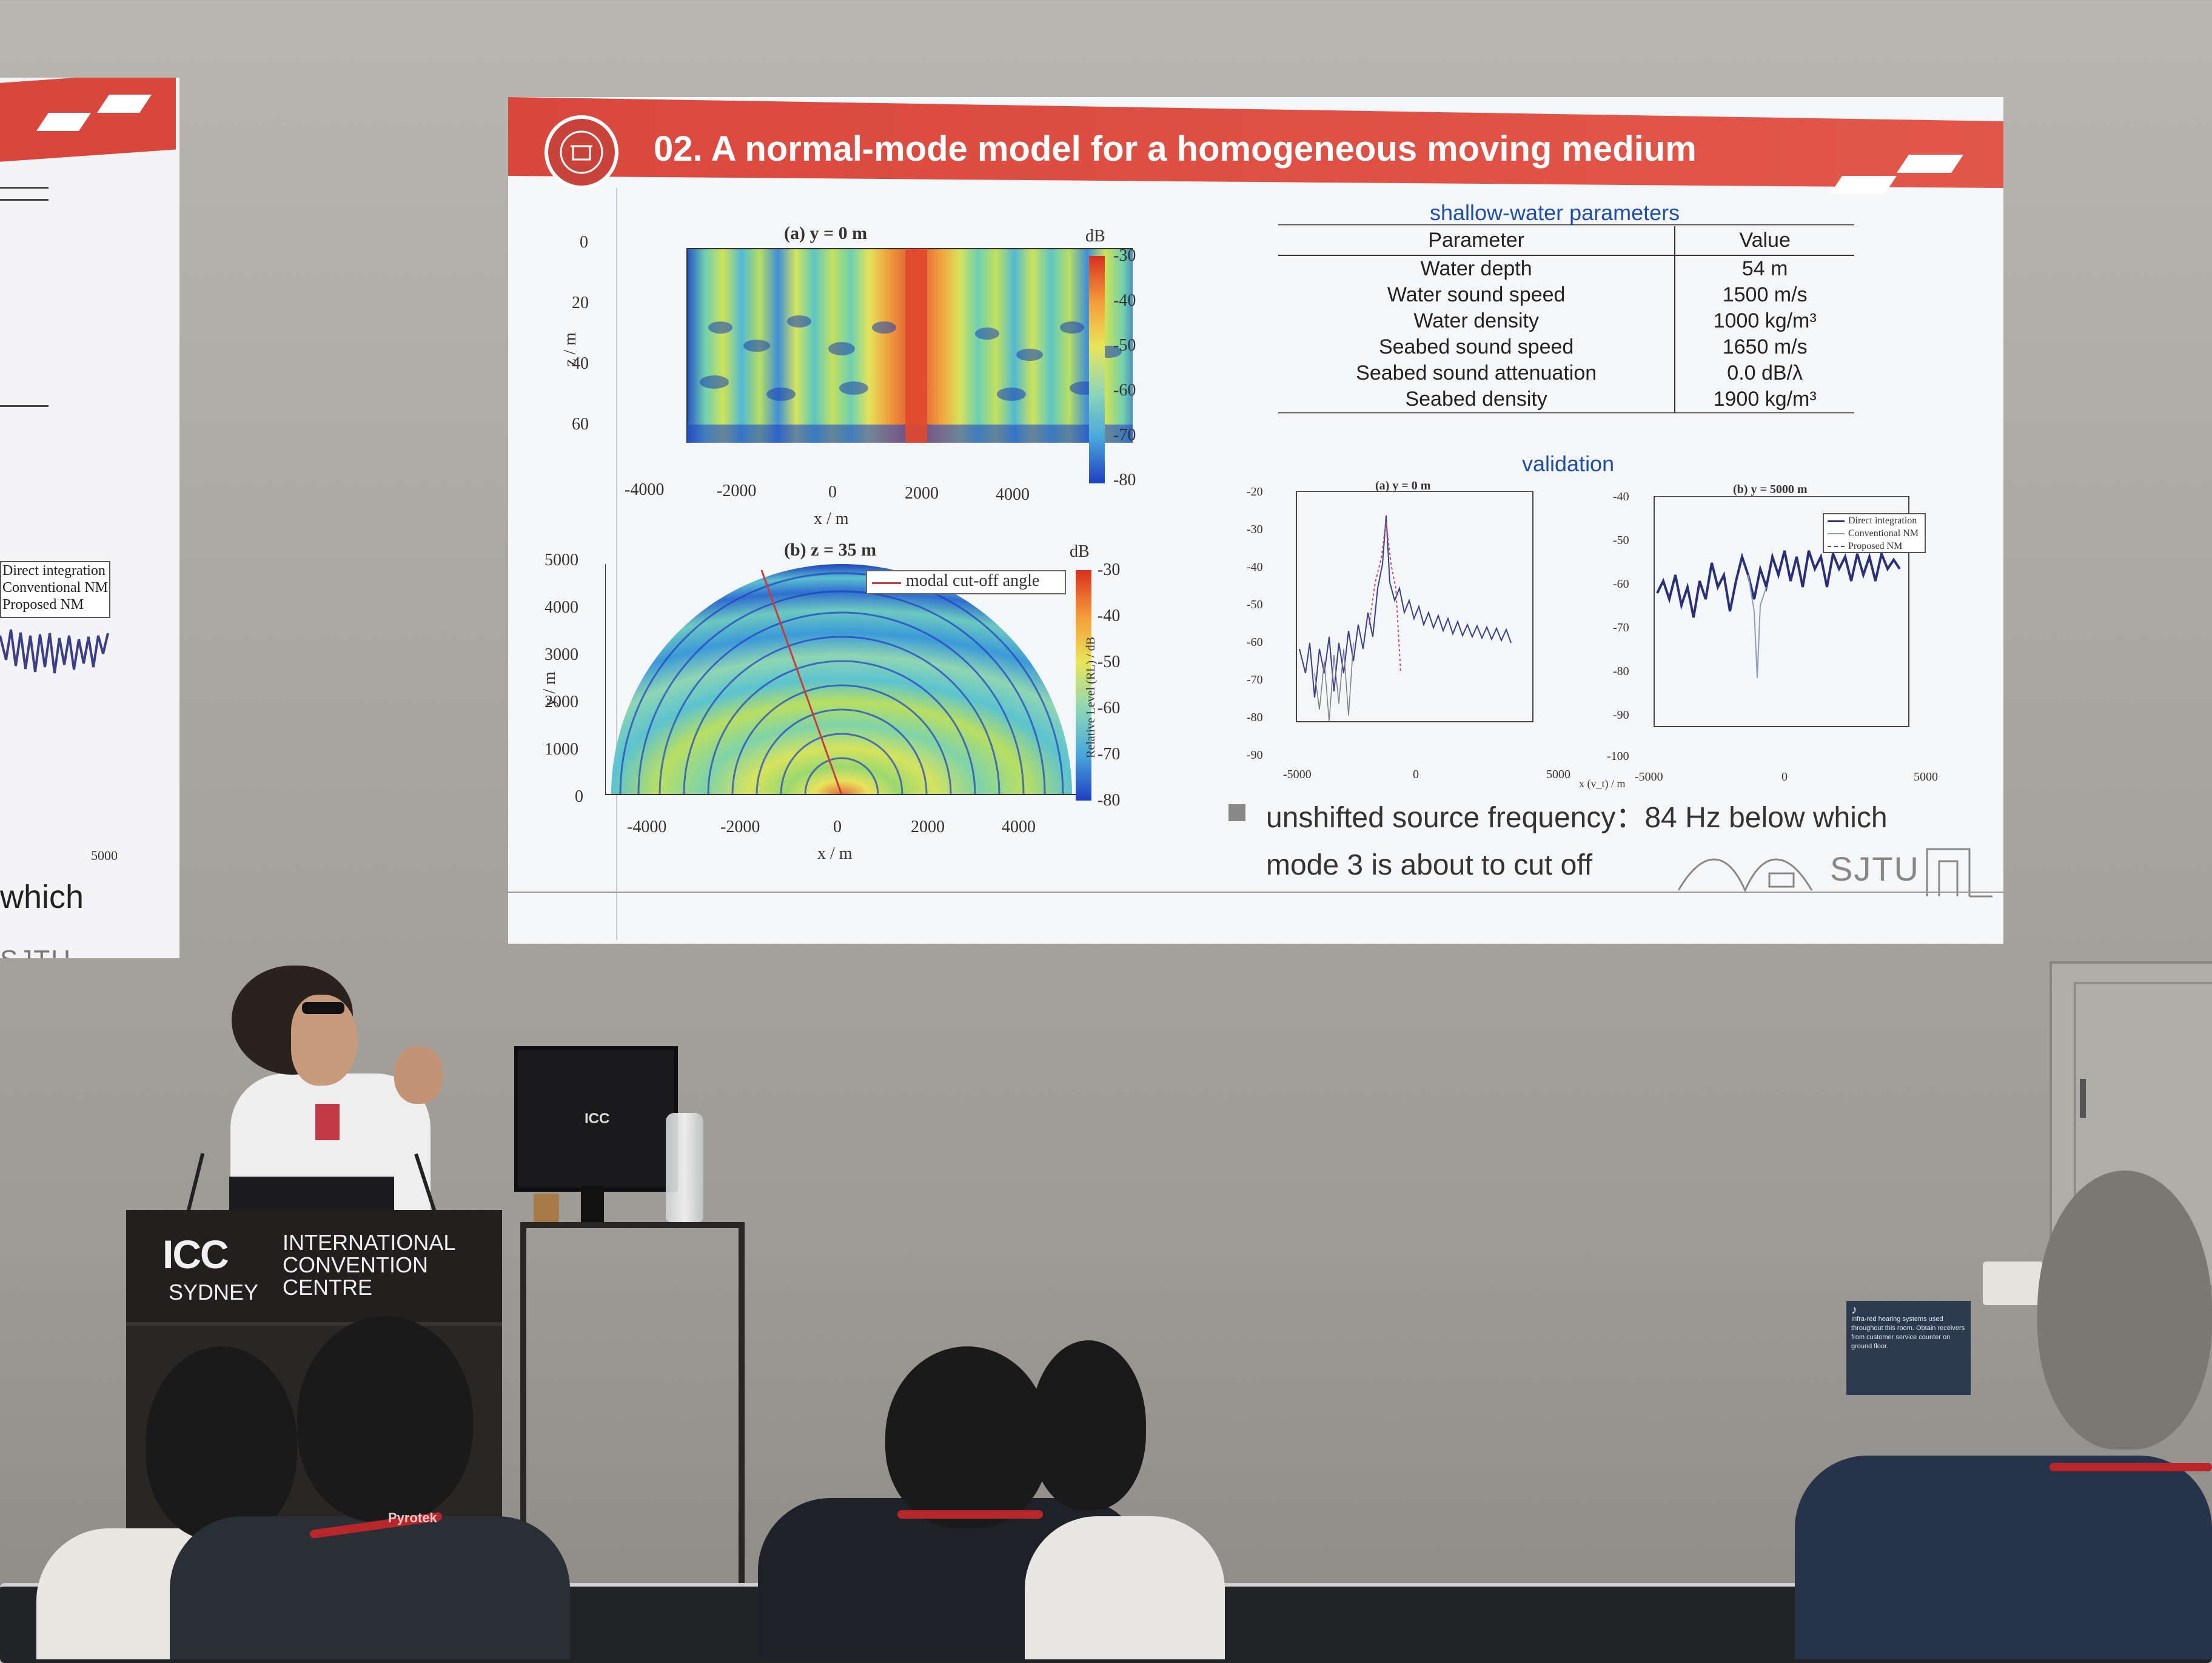  I want to click on lectern-sign, so click(314, 1268).